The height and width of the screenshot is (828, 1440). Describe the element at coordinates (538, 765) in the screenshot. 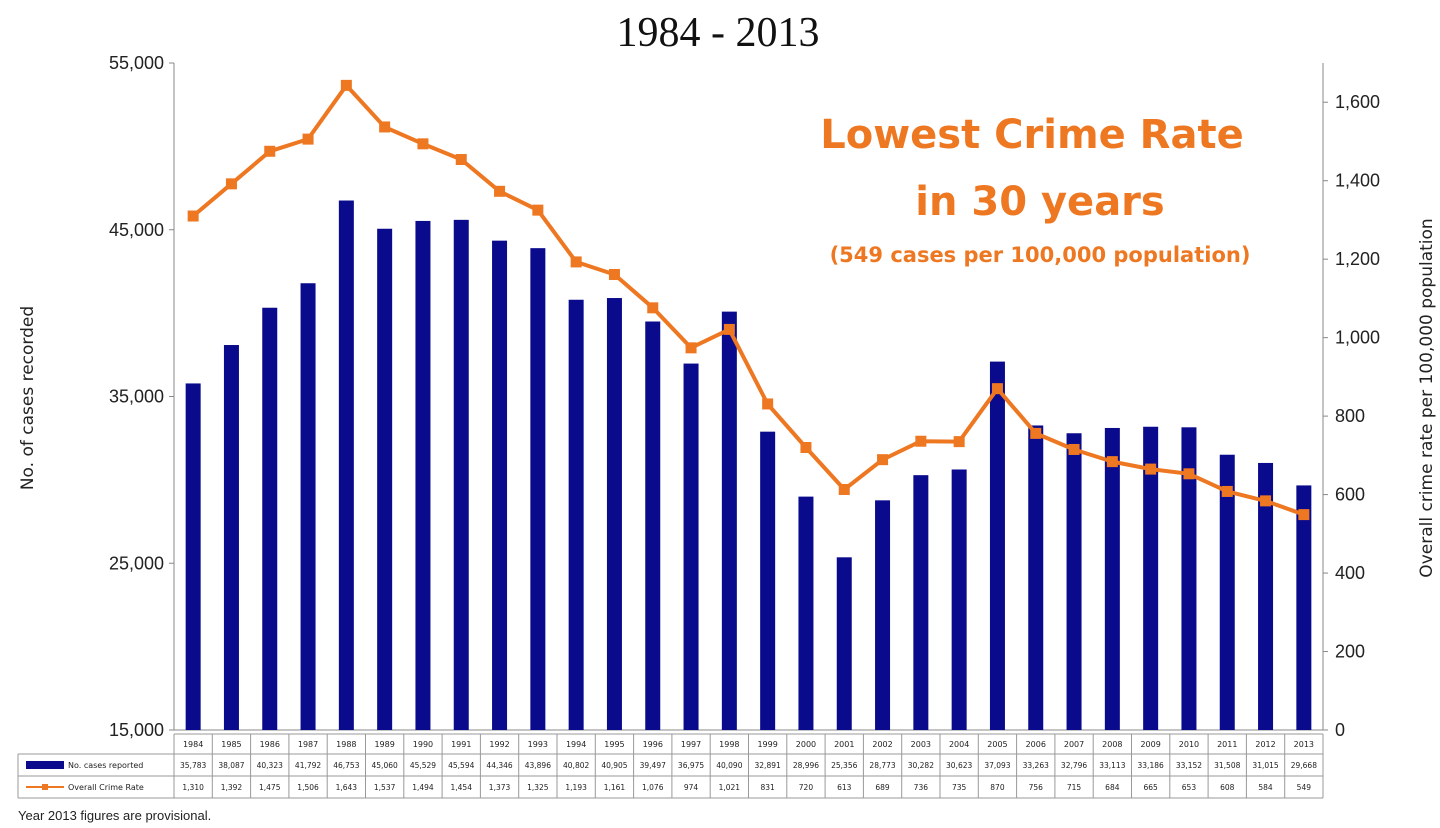

I see `table-cases-1993: 43,896` at that location.